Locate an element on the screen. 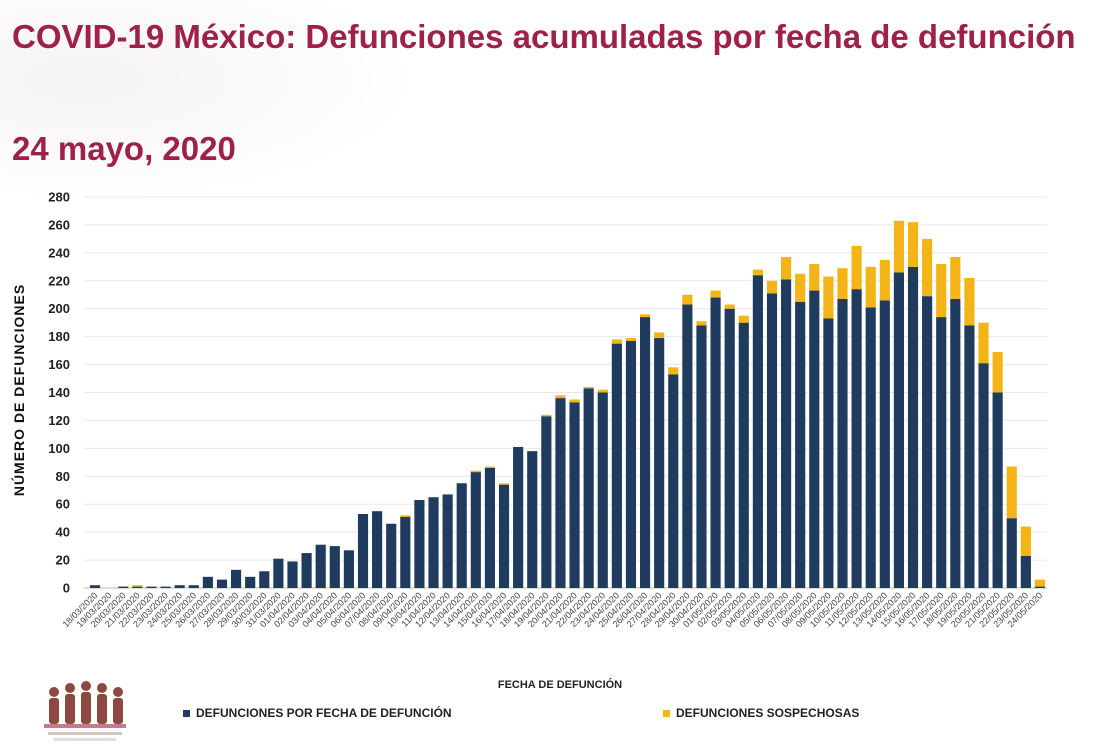  legend-swatch-confirmed is located at coordinates (186, 713).